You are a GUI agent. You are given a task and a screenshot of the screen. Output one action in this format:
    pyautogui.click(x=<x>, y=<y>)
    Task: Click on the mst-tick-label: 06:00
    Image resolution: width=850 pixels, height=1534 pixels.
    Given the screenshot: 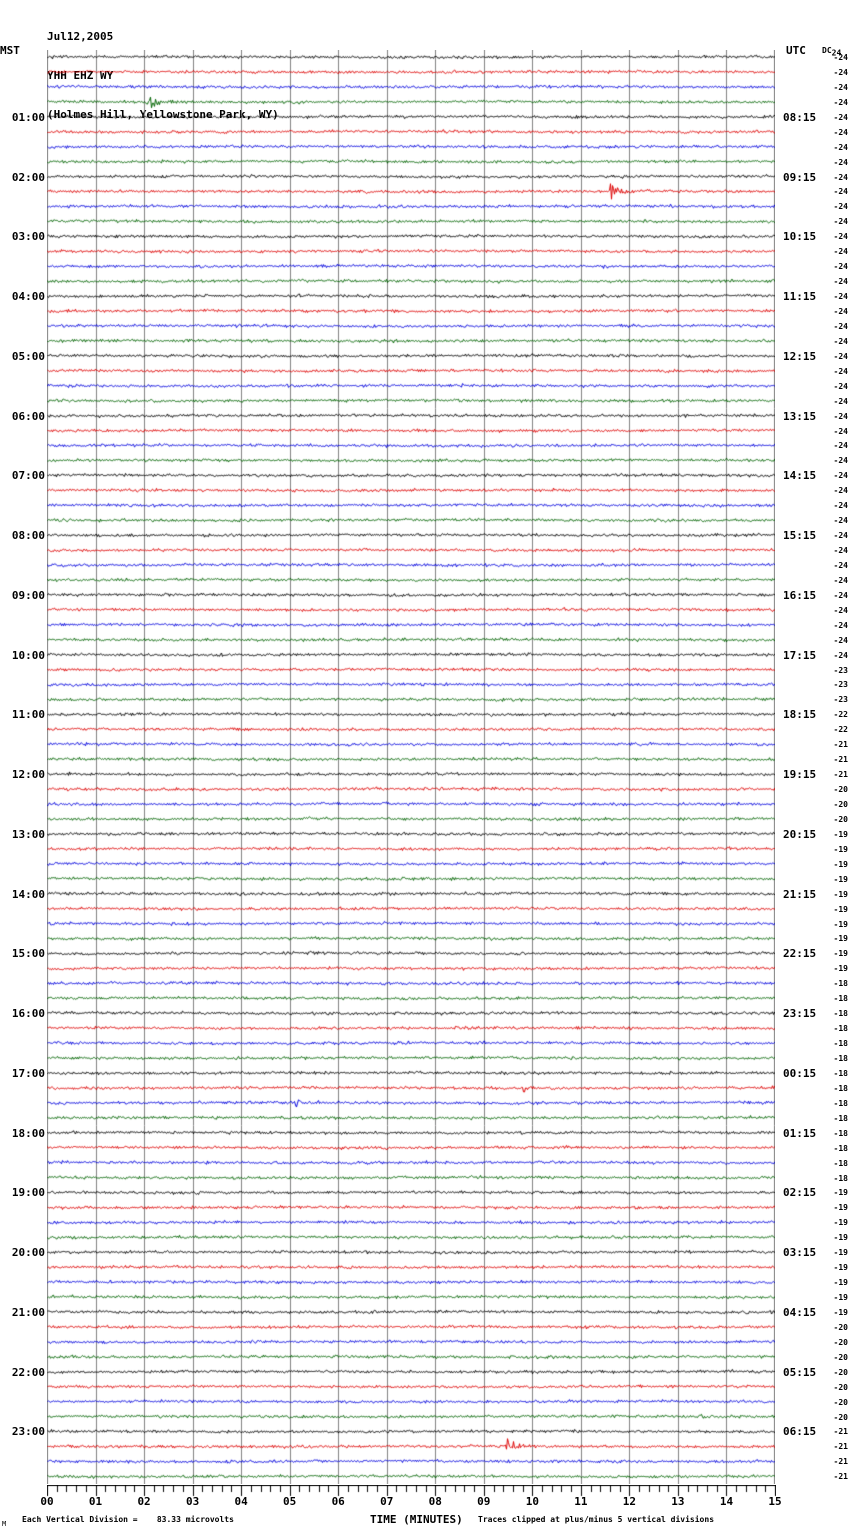 What is the action you would take?
    pyautogui.click(x=28, y=416)
    